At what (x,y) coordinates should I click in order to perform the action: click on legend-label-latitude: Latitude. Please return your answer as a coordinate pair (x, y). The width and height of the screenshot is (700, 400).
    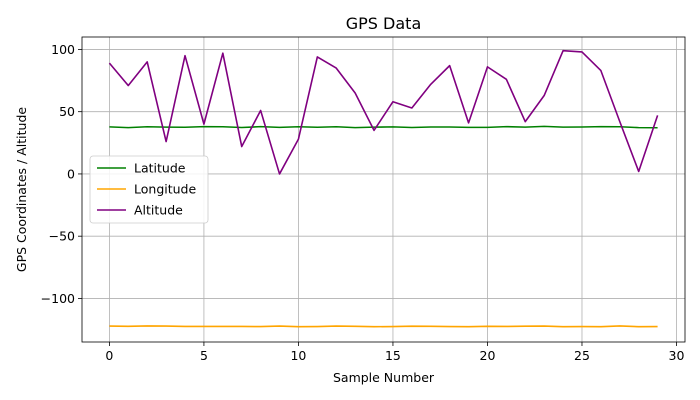
    Looking at the image, I should click on (160, 168).